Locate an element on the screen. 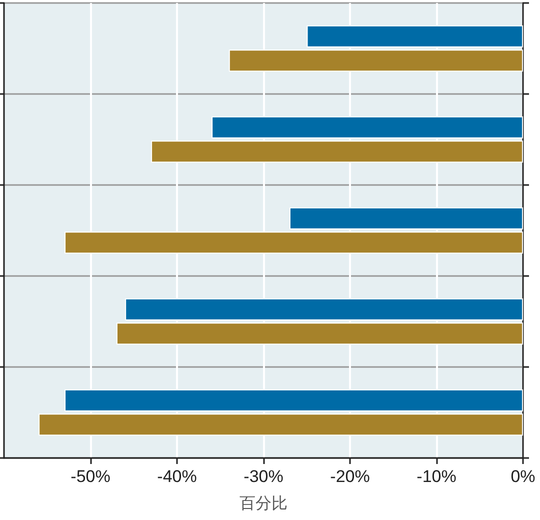 The image size is (540, 520). x-tick-label: -50% is located at coordinates (90, 476).